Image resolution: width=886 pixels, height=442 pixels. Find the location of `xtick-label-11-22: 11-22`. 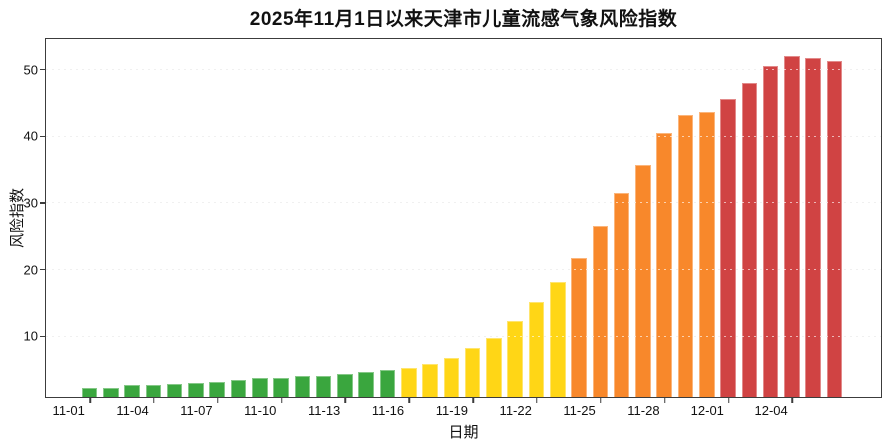

xtick-label-11-22: 11-22 is located at coordinates (515, 410).